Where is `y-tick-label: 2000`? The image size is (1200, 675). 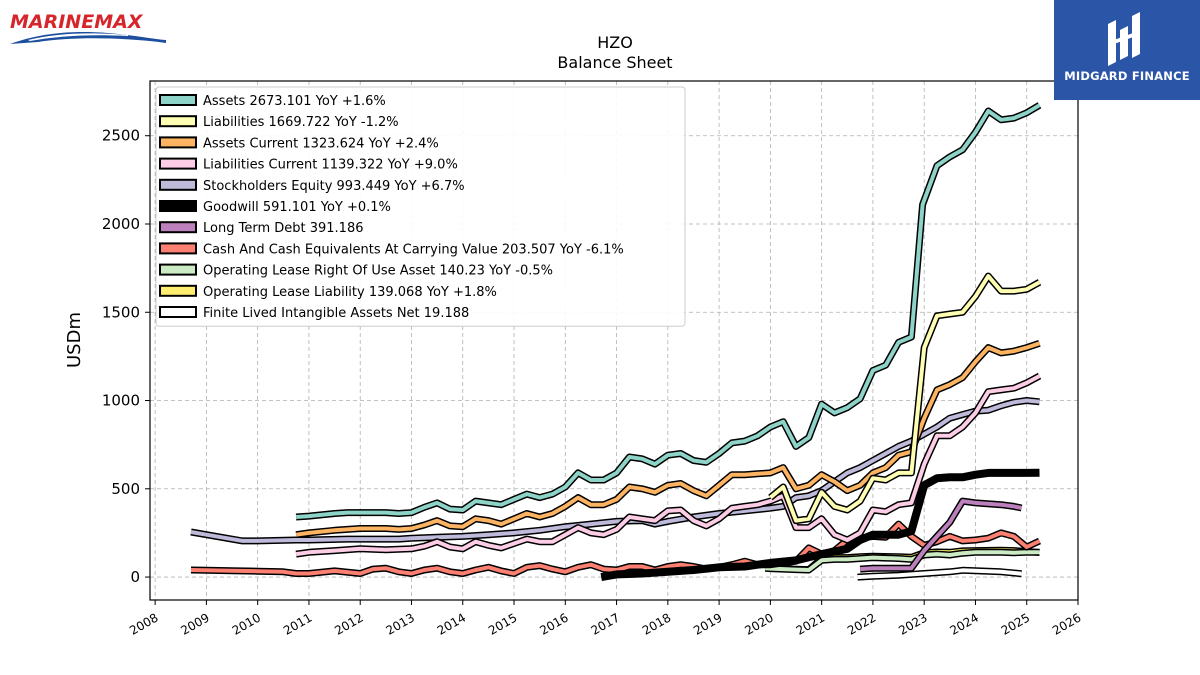 y-tick-label: 2000 is located at coordinates (121, 224).